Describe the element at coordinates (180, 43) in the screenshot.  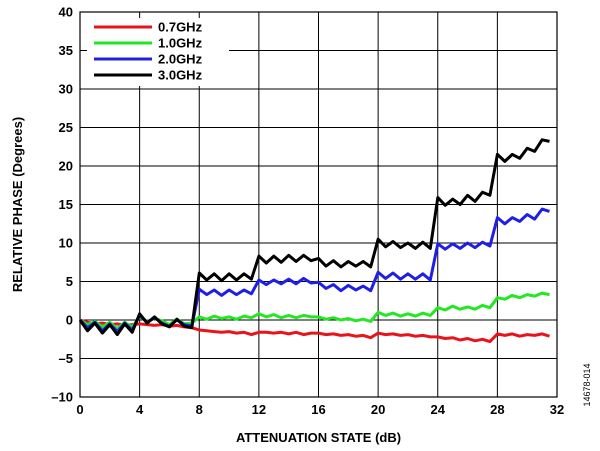
I see `legend-label: 1.0GHz` at that location.